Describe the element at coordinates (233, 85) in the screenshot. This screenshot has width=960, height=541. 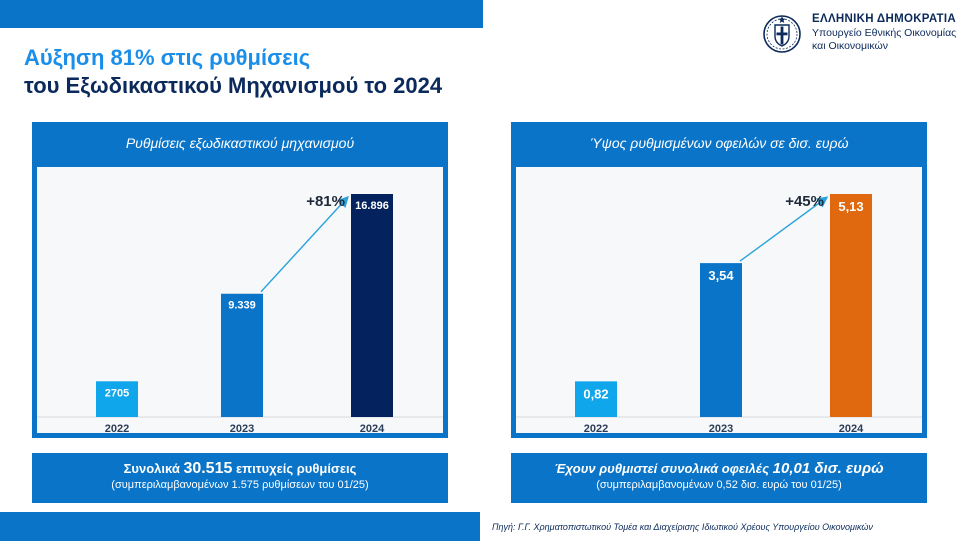
I see `page-title-line2: του Εξωδικαστικού Μηχανισμού το 2024` at that location.